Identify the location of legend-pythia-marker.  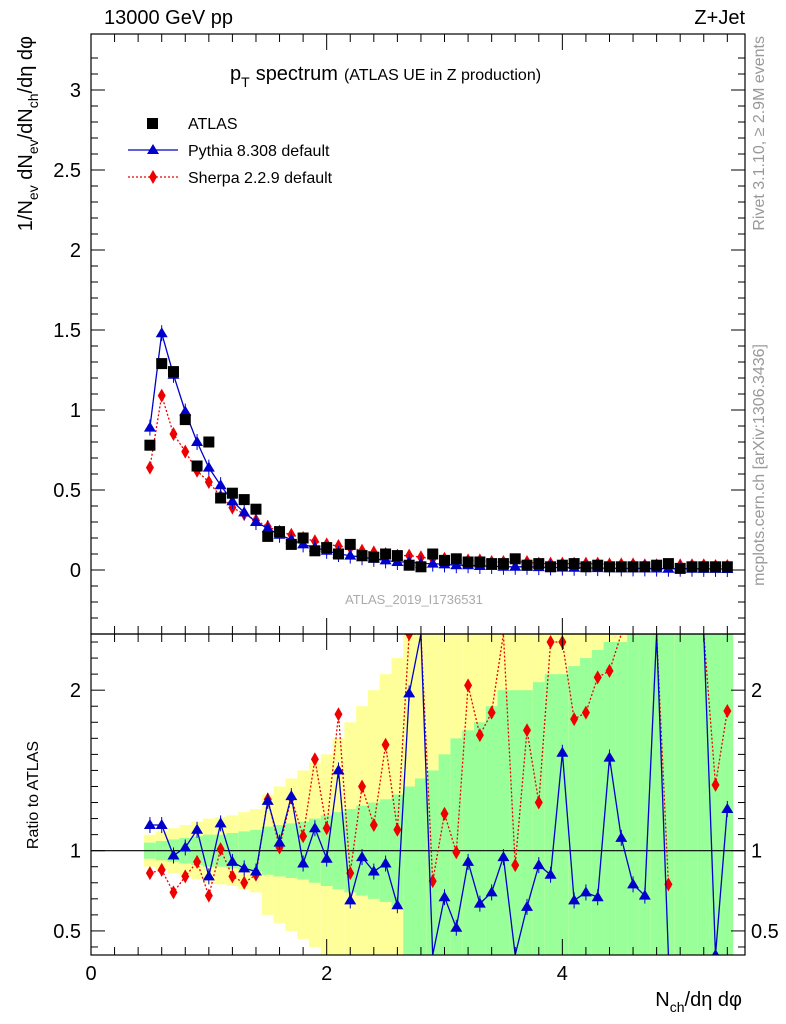
(153, 149).